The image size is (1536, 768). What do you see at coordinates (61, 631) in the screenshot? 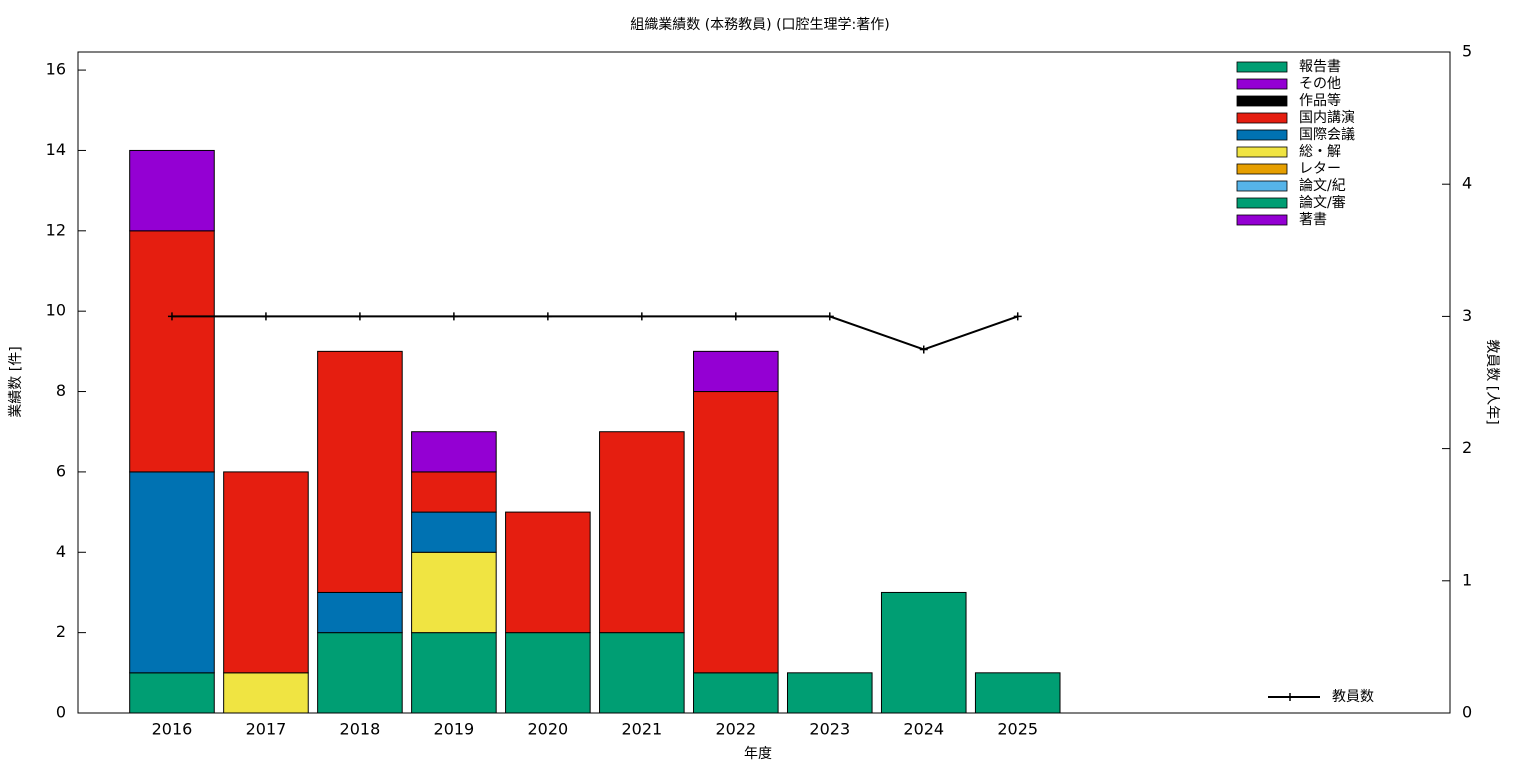
I see `y-tick-label: 2` at bounding box center [61, 631].